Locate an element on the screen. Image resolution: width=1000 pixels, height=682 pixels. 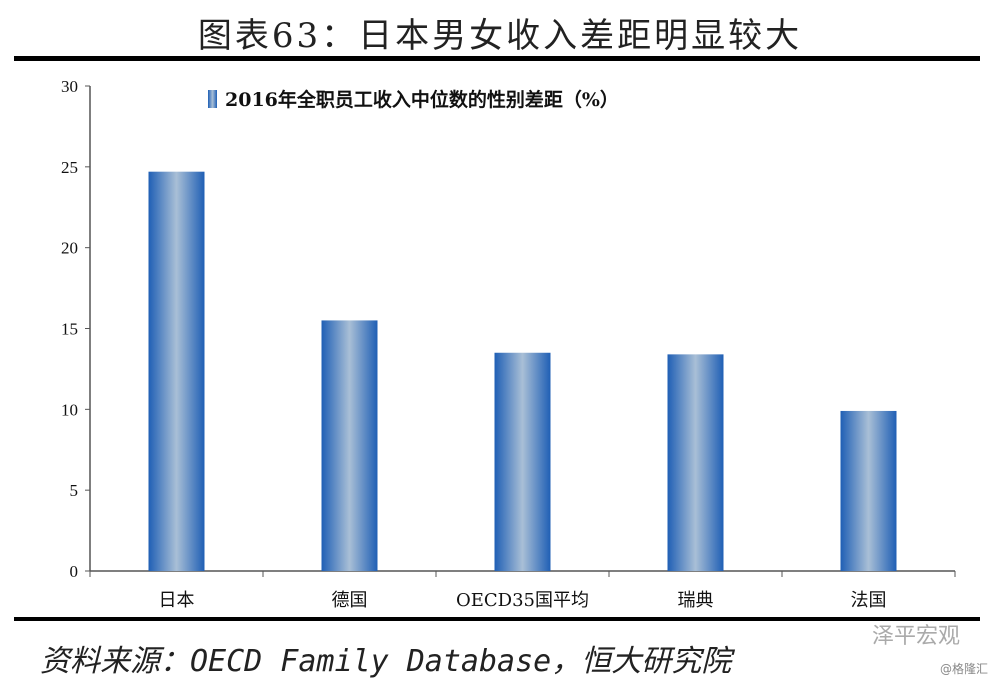
x-tick-label: 德国 is located at coordinates (350, 600).